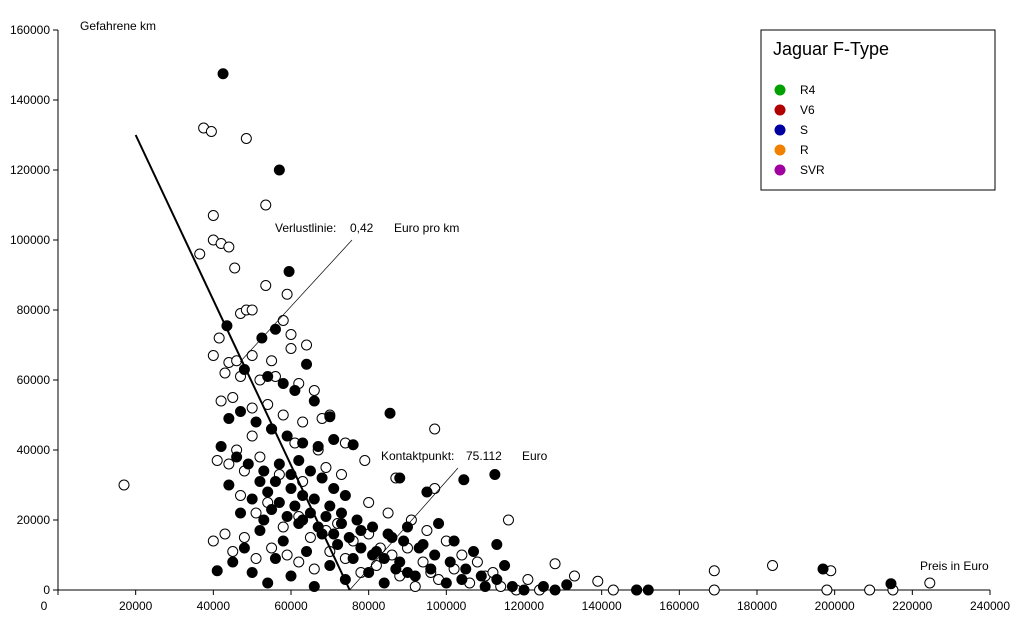 This screenshot has width=1020, height=620. What do you see at coordinates (30, 240) in the screenshot?
I see `y-tick-label: 100000` at bounding box center [30, 240].